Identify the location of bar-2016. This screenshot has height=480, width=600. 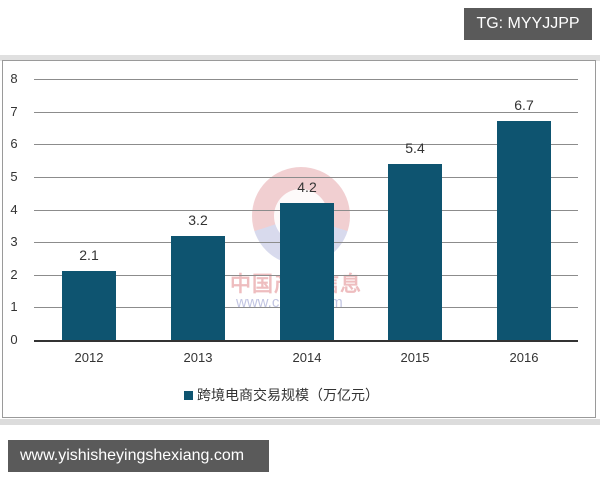
(524, 230).